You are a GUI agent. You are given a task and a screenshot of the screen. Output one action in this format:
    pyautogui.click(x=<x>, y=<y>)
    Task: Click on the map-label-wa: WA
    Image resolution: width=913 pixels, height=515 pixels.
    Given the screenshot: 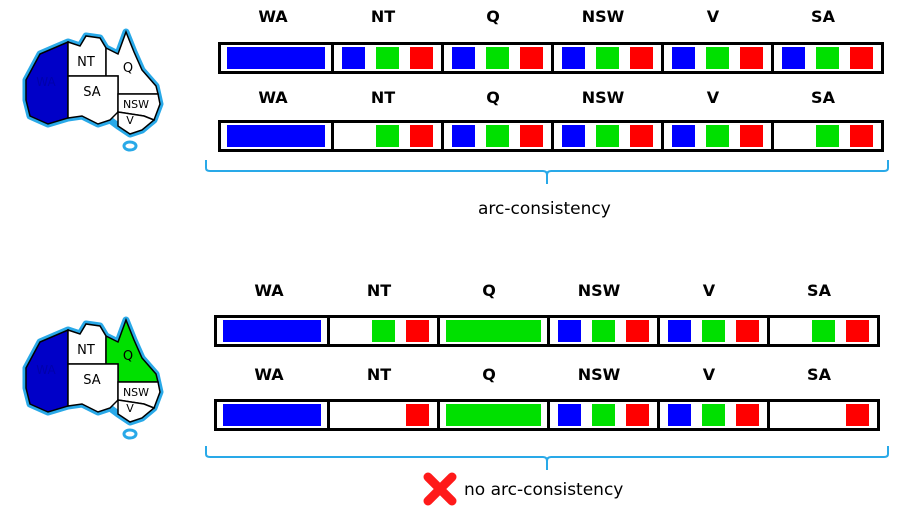 What is the action you would take?
    pyautogui.click(x=46, y=370)
    